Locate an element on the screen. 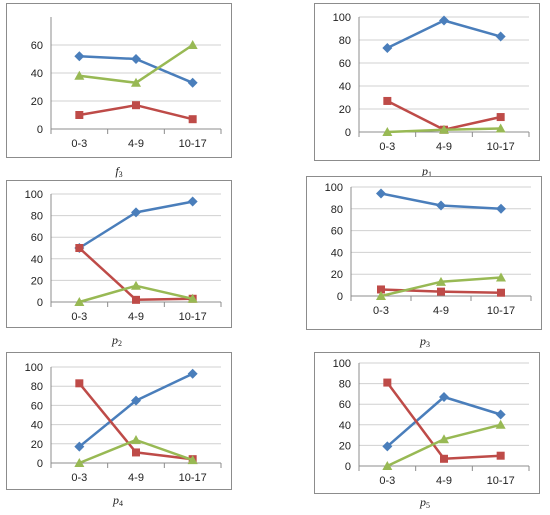 This screenshot has width=550, height=515. caption-f3-sub: 3 is located at coordinates (120, 174).